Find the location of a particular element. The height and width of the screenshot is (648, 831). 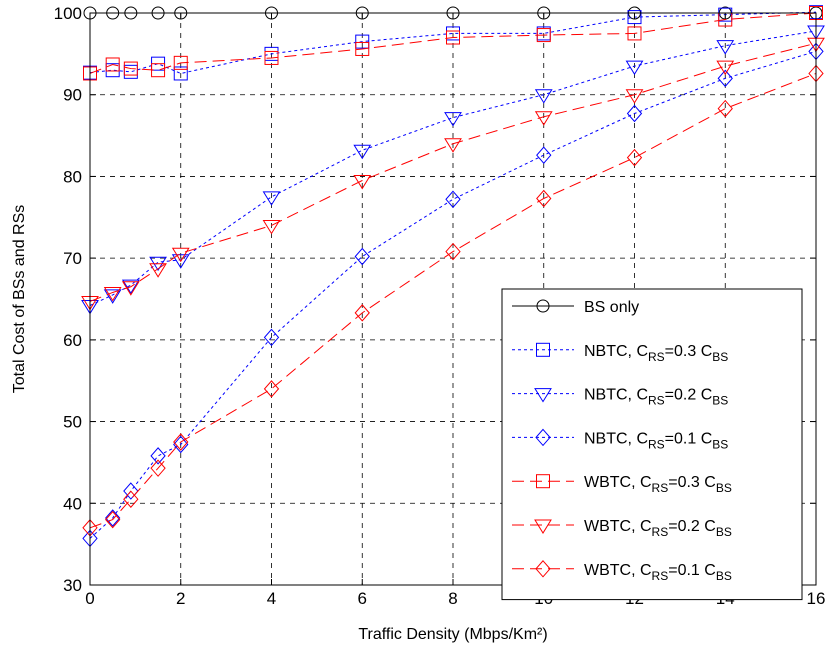

x-tick-label-4: 8 is located at coordinates (452, 598).